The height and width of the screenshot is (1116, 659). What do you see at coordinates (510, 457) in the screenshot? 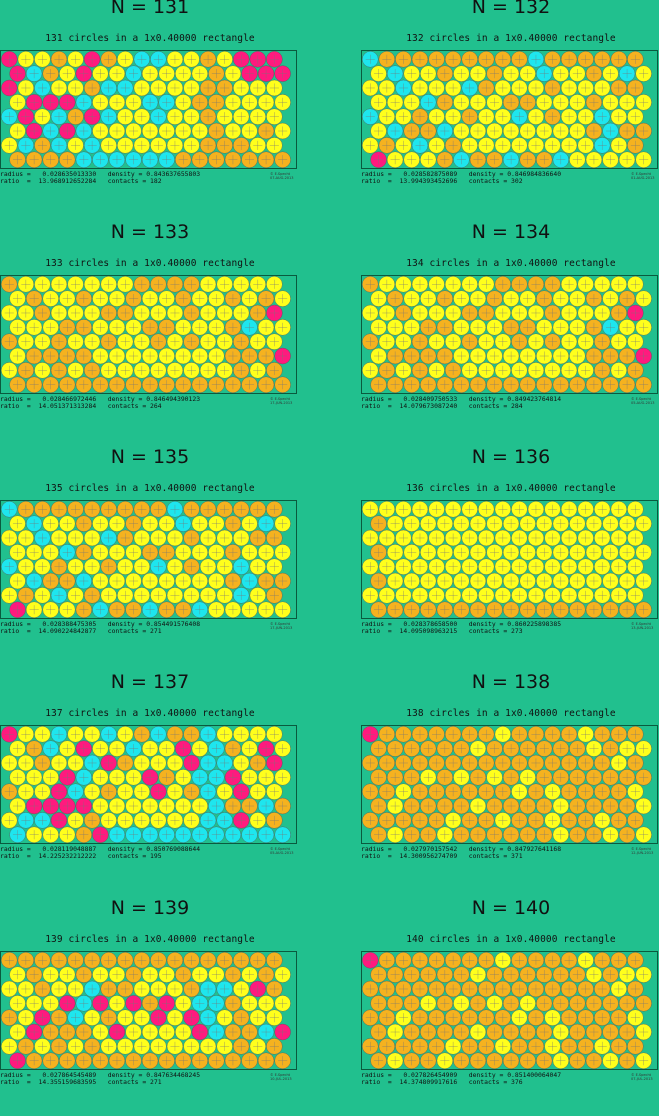
I see `panel-n-label: N = 136` at bounding box center [510, 457].